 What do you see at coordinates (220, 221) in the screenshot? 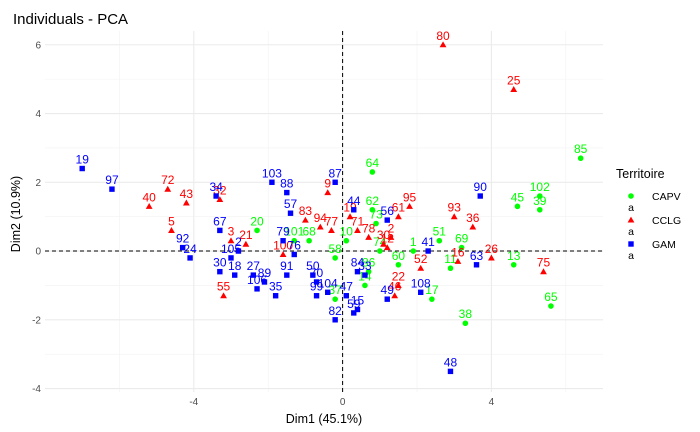
I see `point-label: 67` at bounding box center [220, 221].